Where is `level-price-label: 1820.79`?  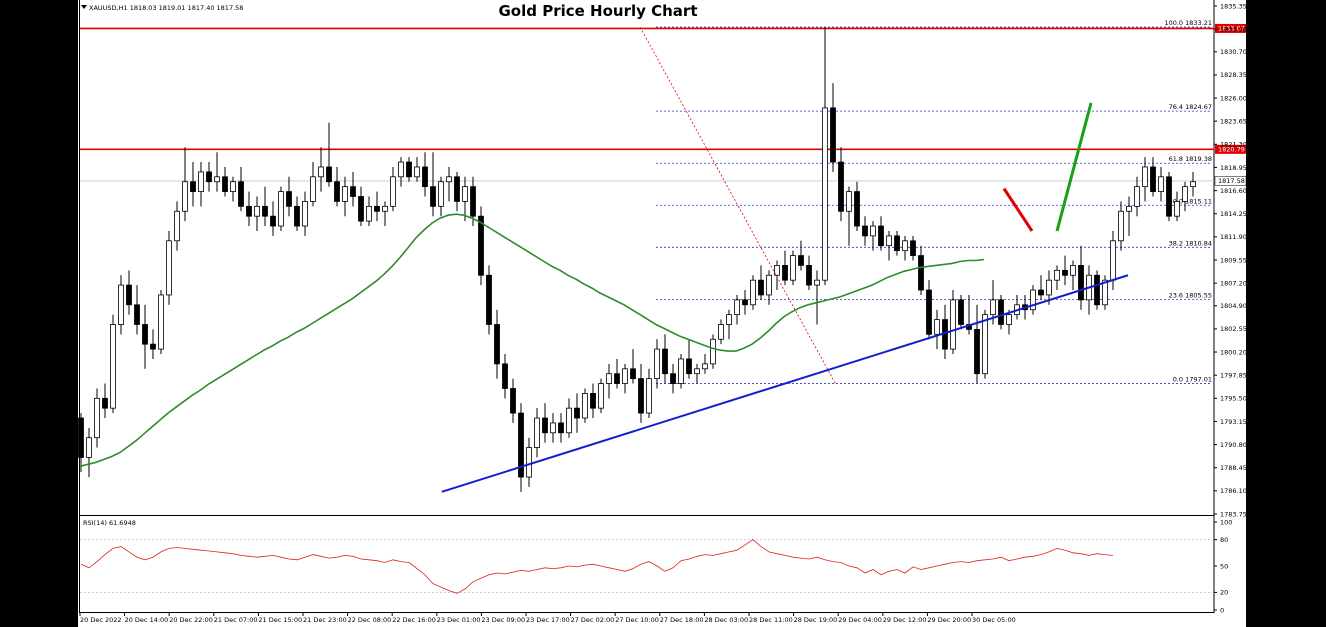
level-price-label: 1820.79 is located at coordinates (1231, 150).